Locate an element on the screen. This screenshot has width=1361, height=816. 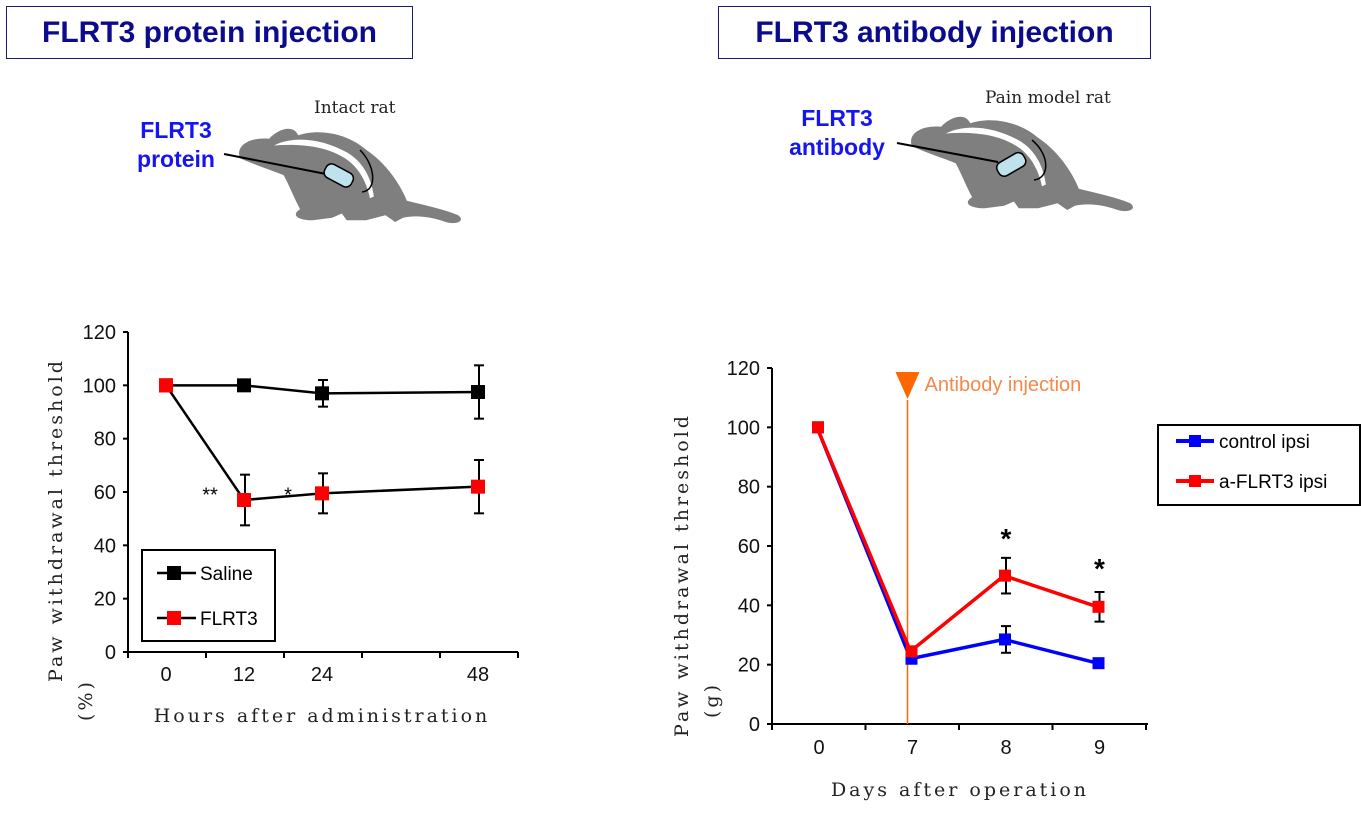
x-tick-label: 8 is located at coordinates (1005, 748).